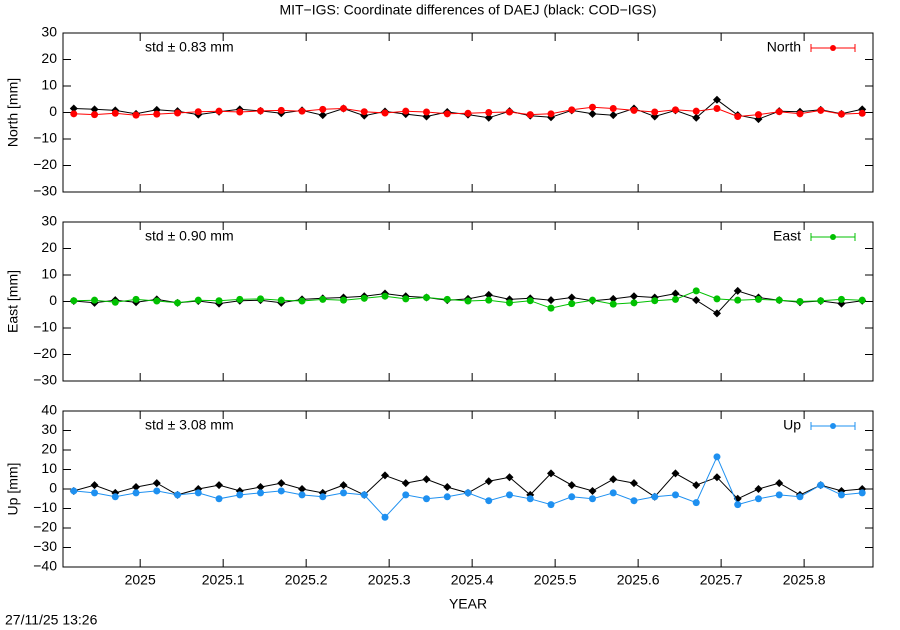 The image size is (900, 630). I want to click on x-tick-label: 2025.7, so click(721, 580).